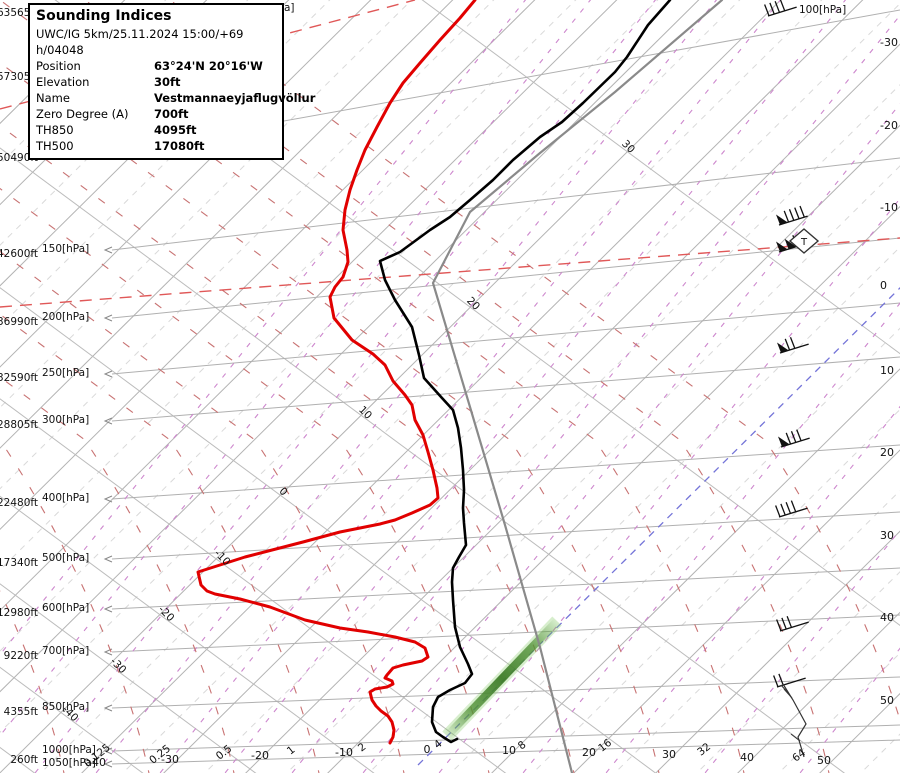 Image resolution: width=900 pixels, height=773 pixels. Describe the element at coordinates (175, 130) in the screenshot. I see `info-value: 4095ft` at that location.